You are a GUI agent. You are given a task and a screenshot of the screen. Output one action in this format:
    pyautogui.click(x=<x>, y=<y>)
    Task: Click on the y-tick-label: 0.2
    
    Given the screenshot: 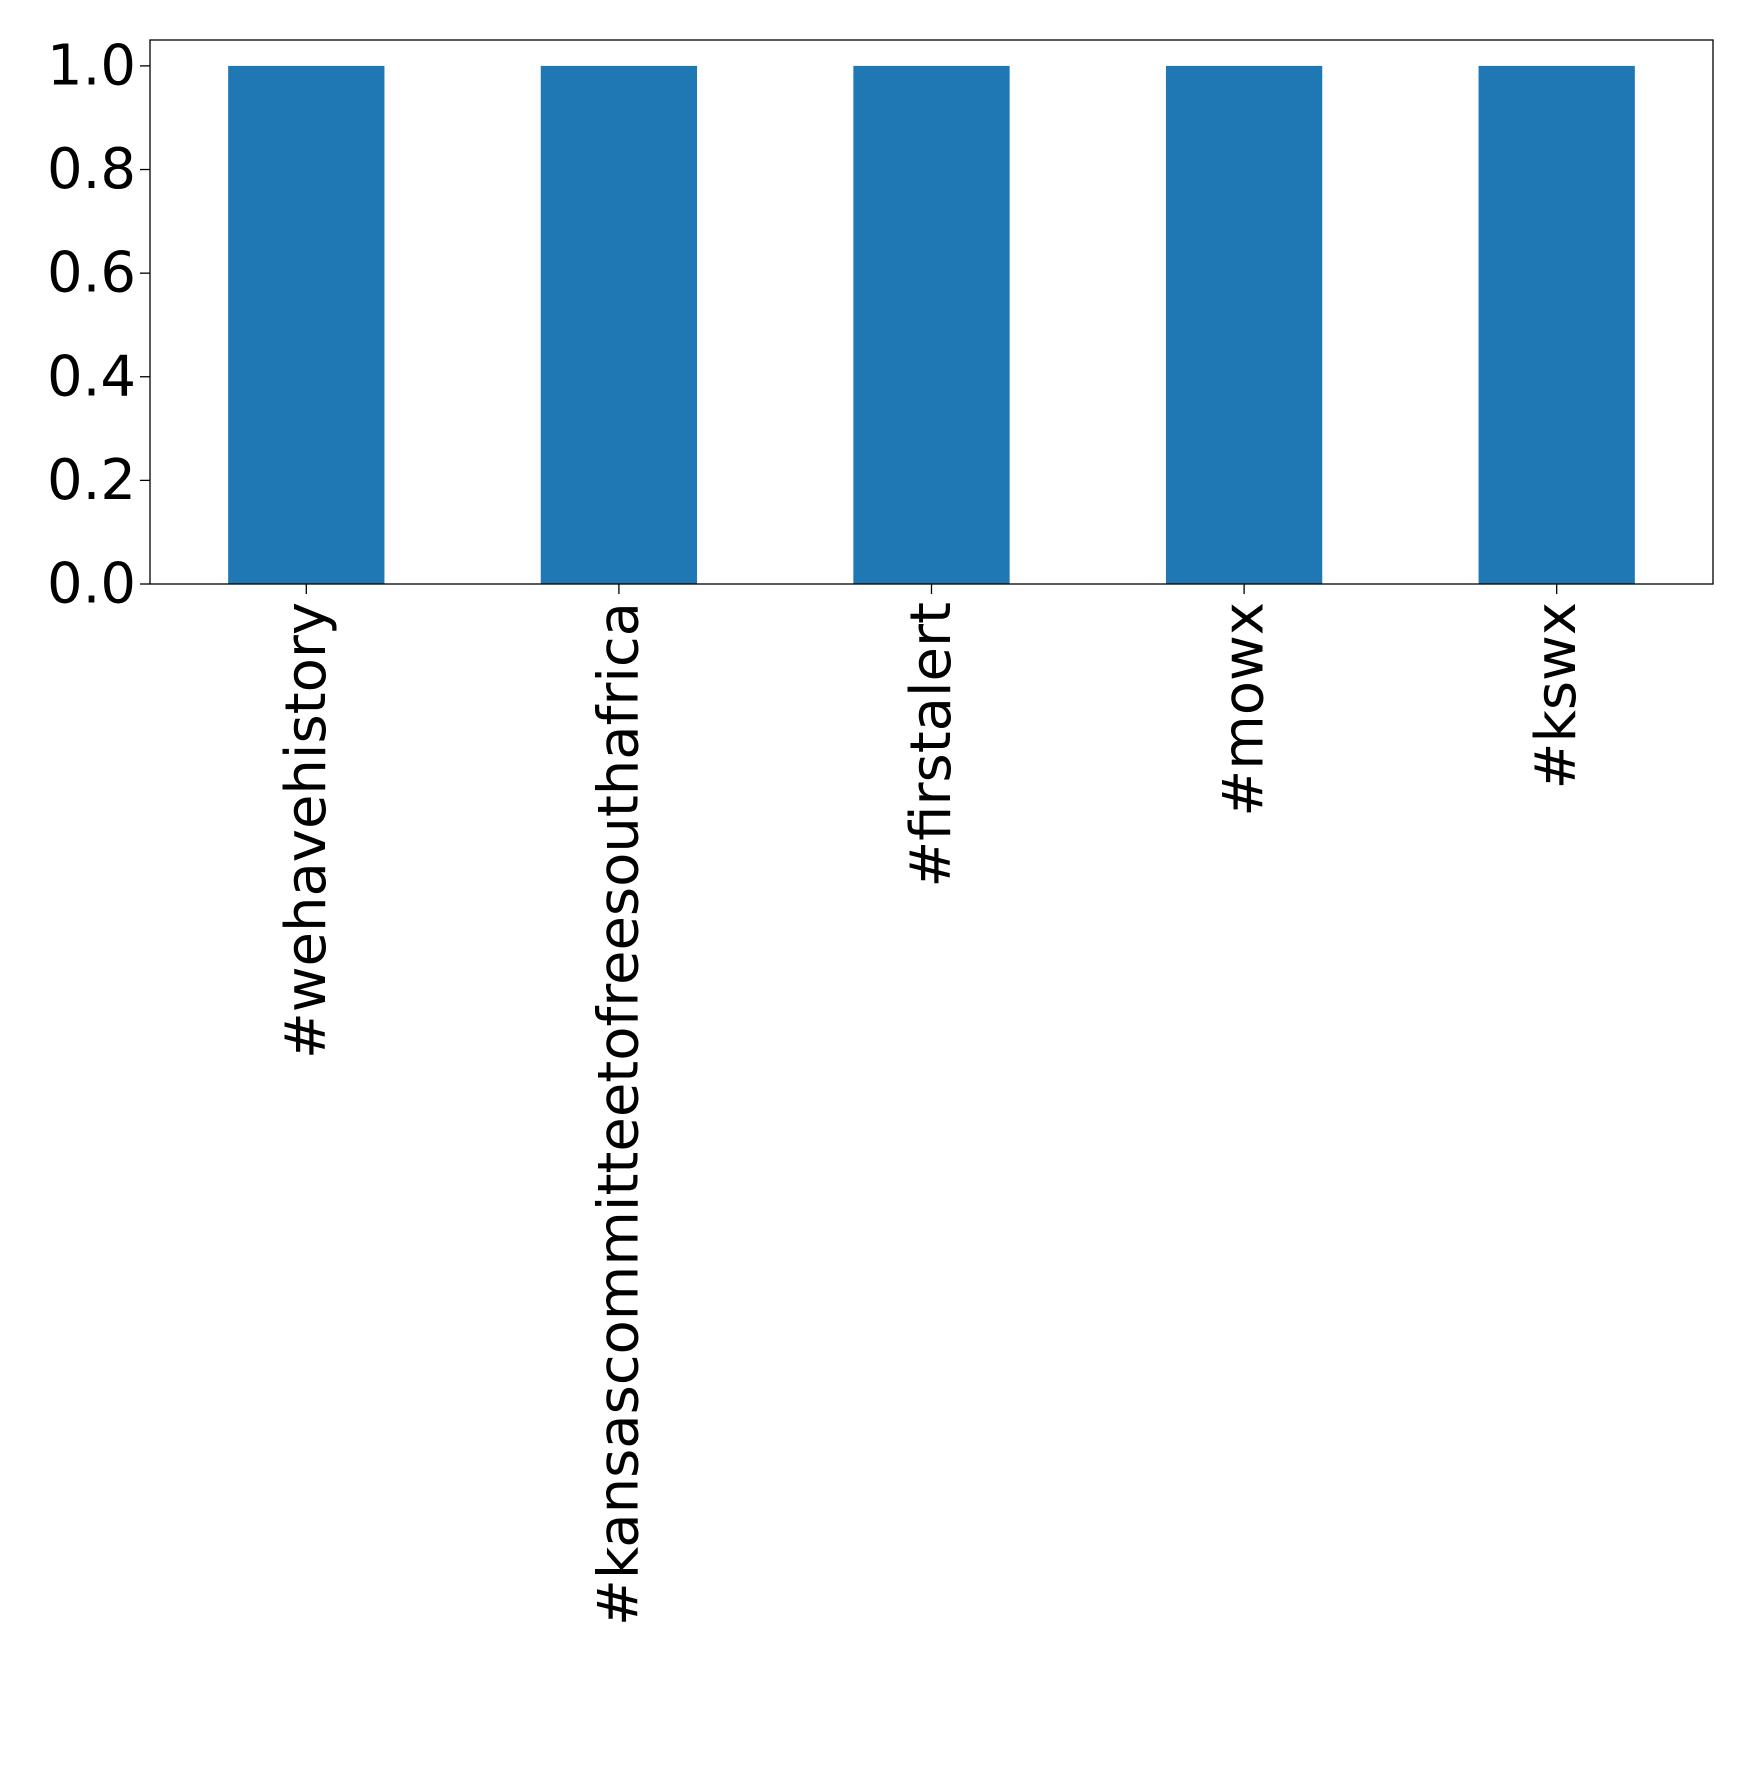 What is the action you would take?
    pyautogui.click(x=91, y=480)
    